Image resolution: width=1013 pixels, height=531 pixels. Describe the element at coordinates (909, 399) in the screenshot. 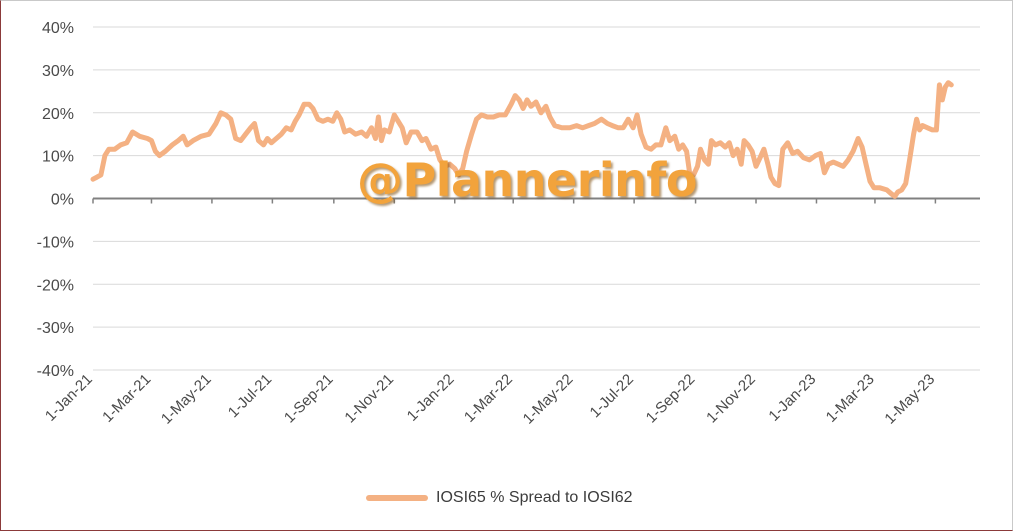

I see `x-tick-label: 1-May-23` at that location.